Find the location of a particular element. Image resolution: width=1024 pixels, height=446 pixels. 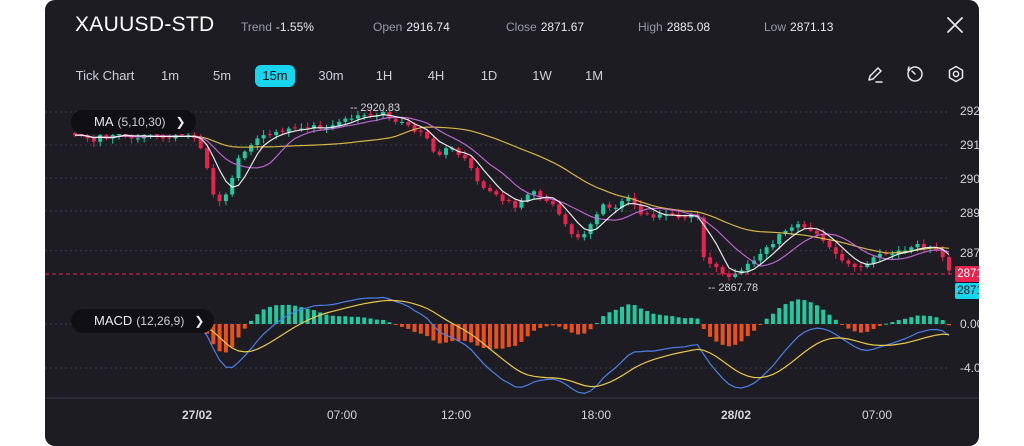

stat-label: Open is located at coordinates (388, 27).